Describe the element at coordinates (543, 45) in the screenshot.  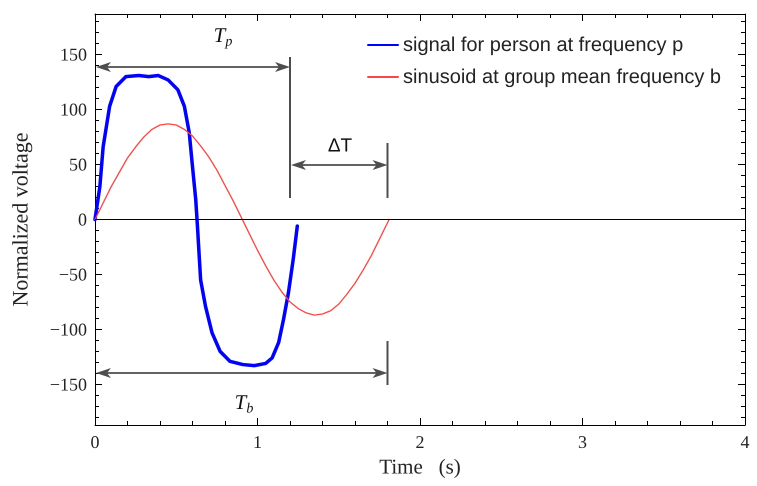
I see `legend-label: signal for person at frequency p` at that location.